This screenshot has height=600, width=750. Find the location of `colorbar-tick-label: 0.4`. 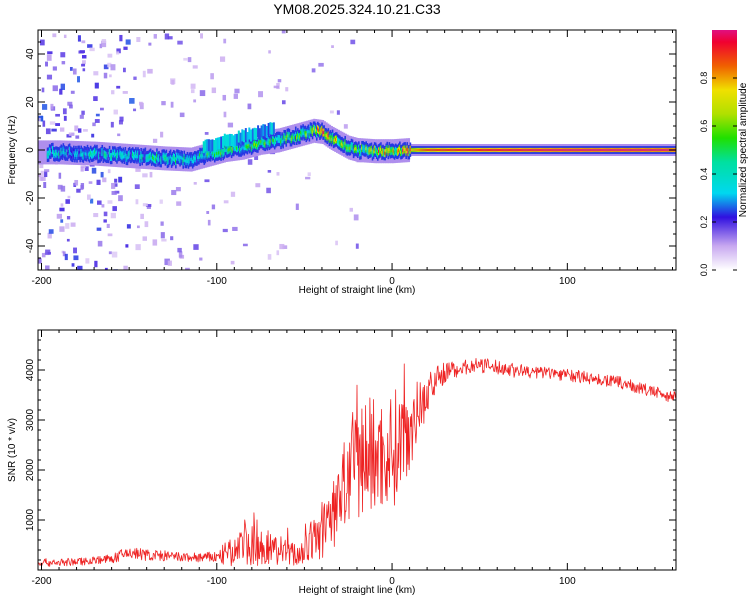

colorbar-tick-label: 0.4 is located at coordinates (704, 174).